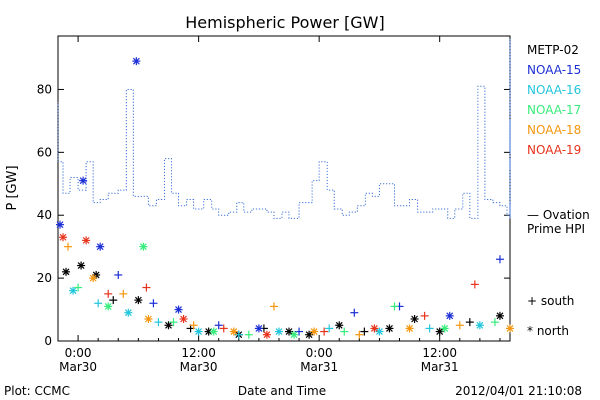  Describe the element at coordinates (44, 215) in the screenshot. I see `y-tick-label: 40` at that location.